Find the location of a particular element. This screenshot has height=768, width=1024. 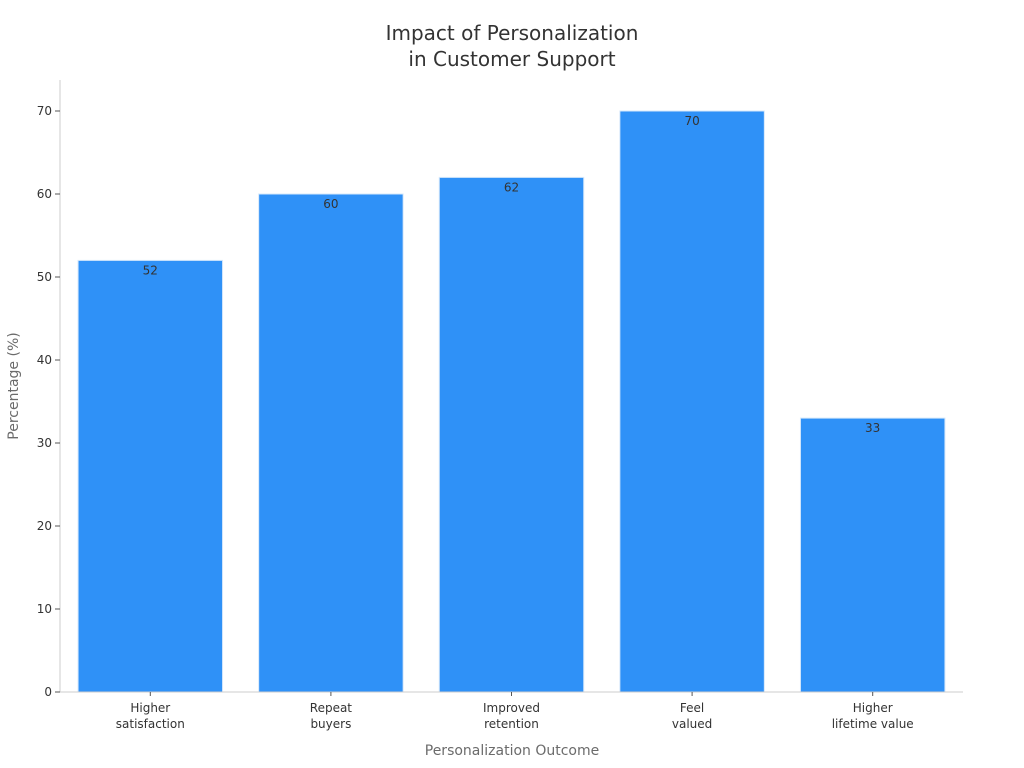

x-tick-label: lifetime value is located at coordinates (873, 724).